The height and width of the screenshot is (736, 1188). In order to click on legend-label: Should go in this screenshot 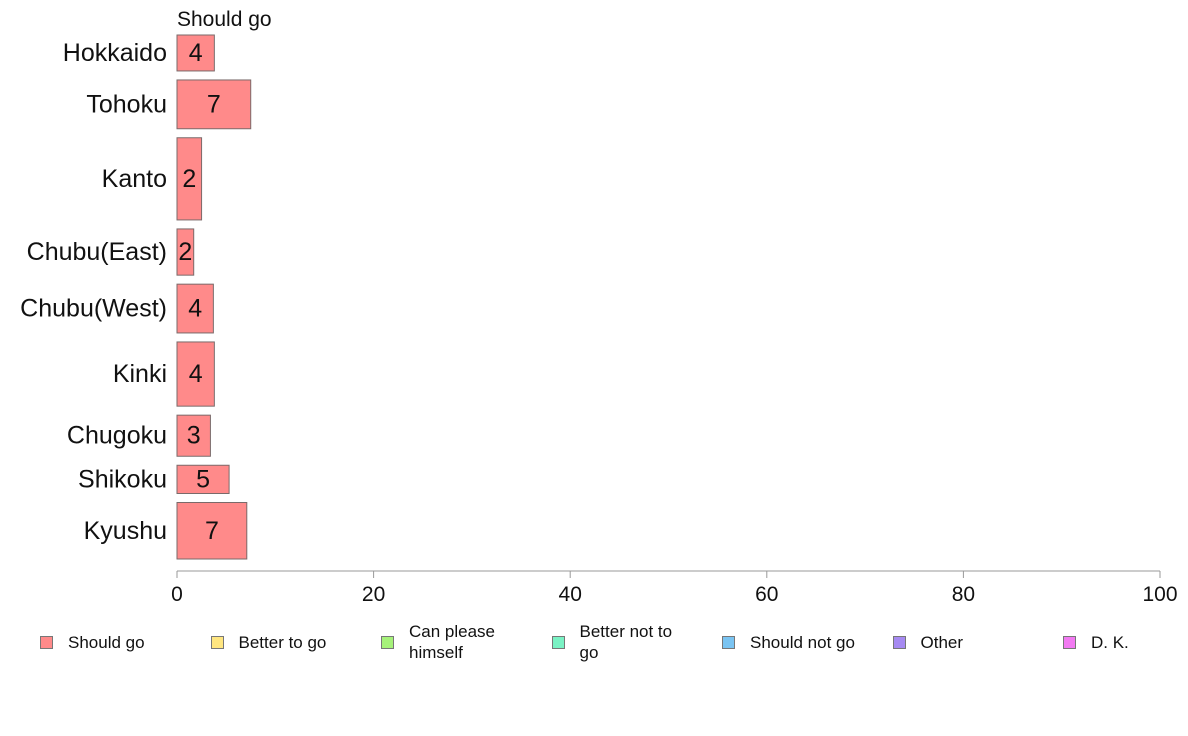, I will do `click(106, 642)`.